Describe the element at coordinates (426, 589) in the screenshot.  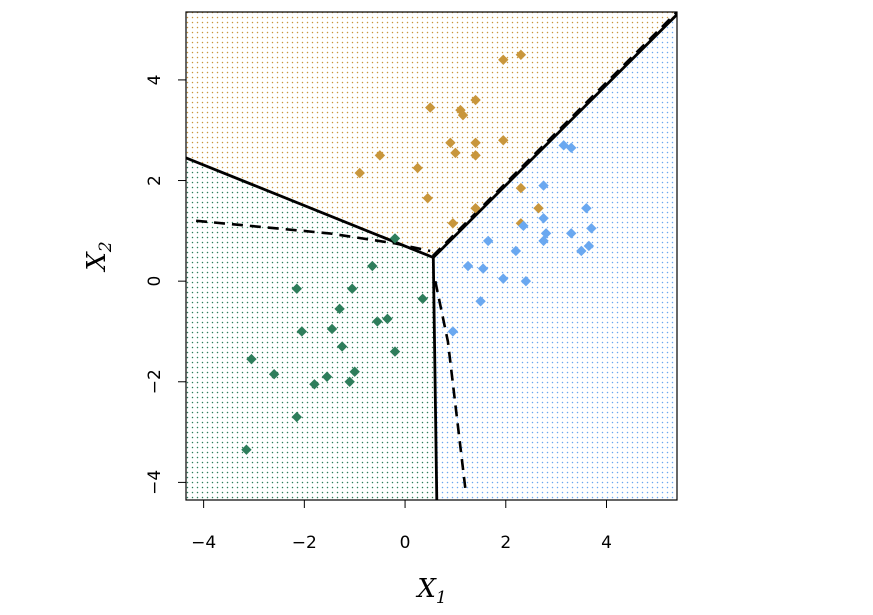
I see `x-axis-title-main: X` at that location.